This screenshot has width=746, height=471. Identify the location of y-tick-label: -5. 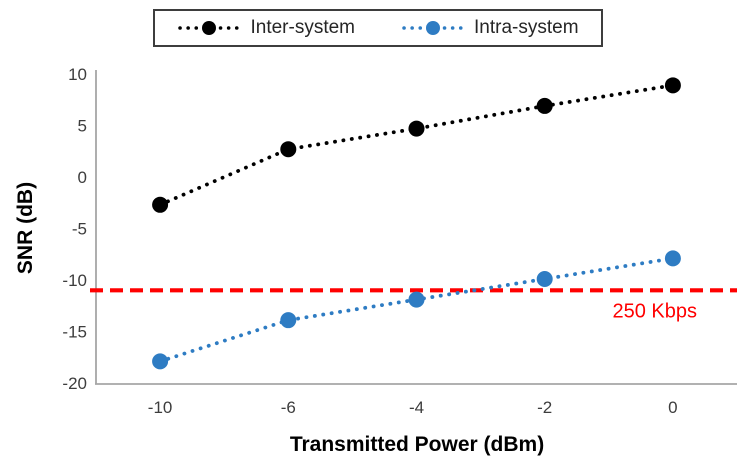
(79, 229).